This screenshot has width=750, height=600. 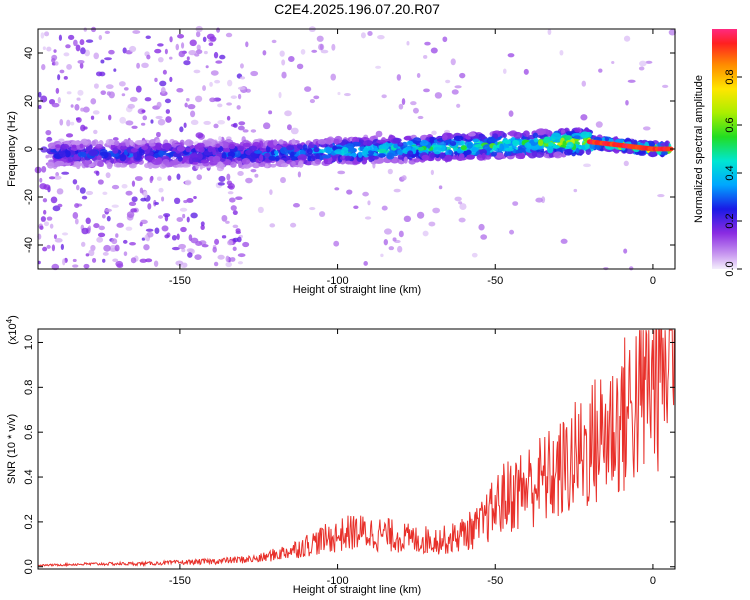 I want to click on colorbar-tick-label: 0.8, so click(x=730, y=76).